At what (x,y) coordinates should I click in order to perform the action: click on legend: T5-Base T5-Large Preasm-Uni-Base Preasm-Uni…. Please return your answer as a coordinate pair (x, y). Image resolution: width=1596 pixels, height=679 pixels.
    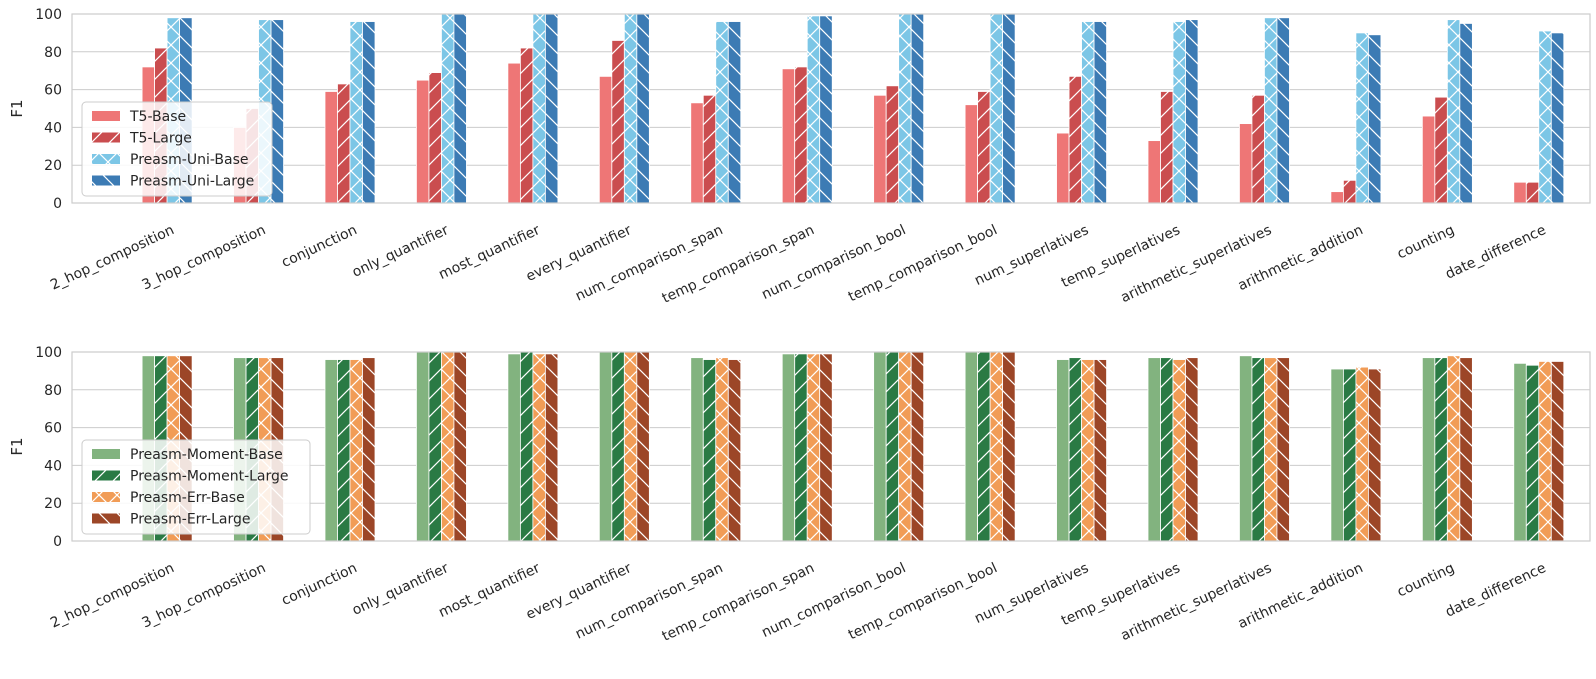
    Looking at the image, I should click on (177, 149).